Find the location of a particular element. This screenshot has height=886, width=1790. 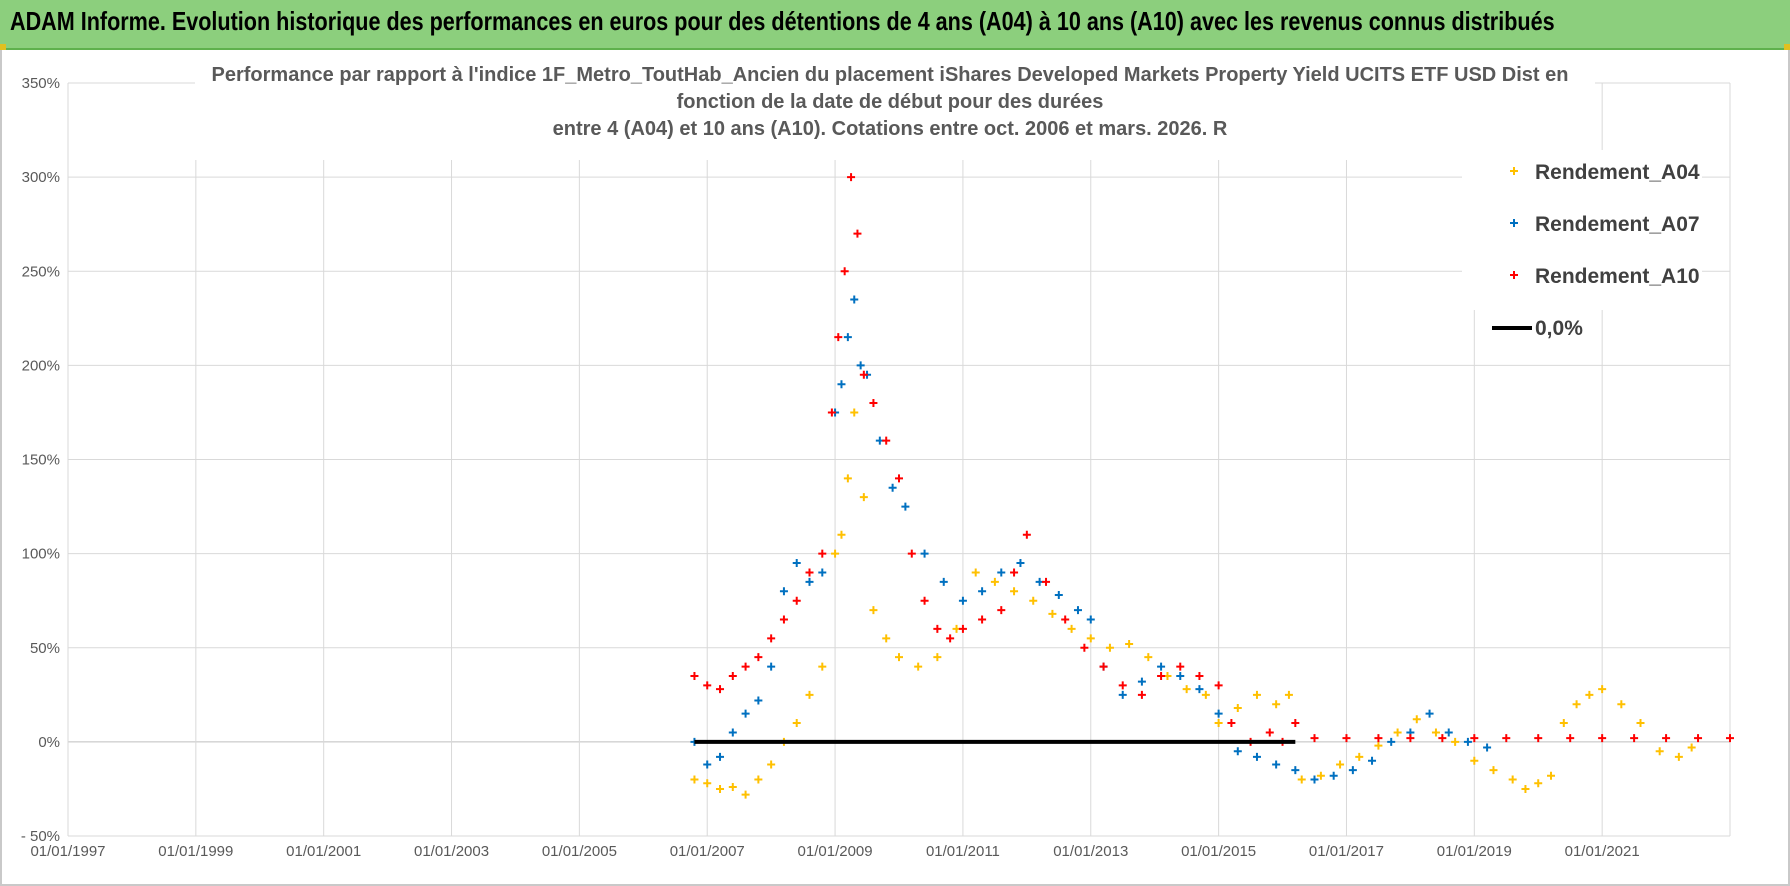

y-tick-label: 200% is located at coordinates (41, 365).